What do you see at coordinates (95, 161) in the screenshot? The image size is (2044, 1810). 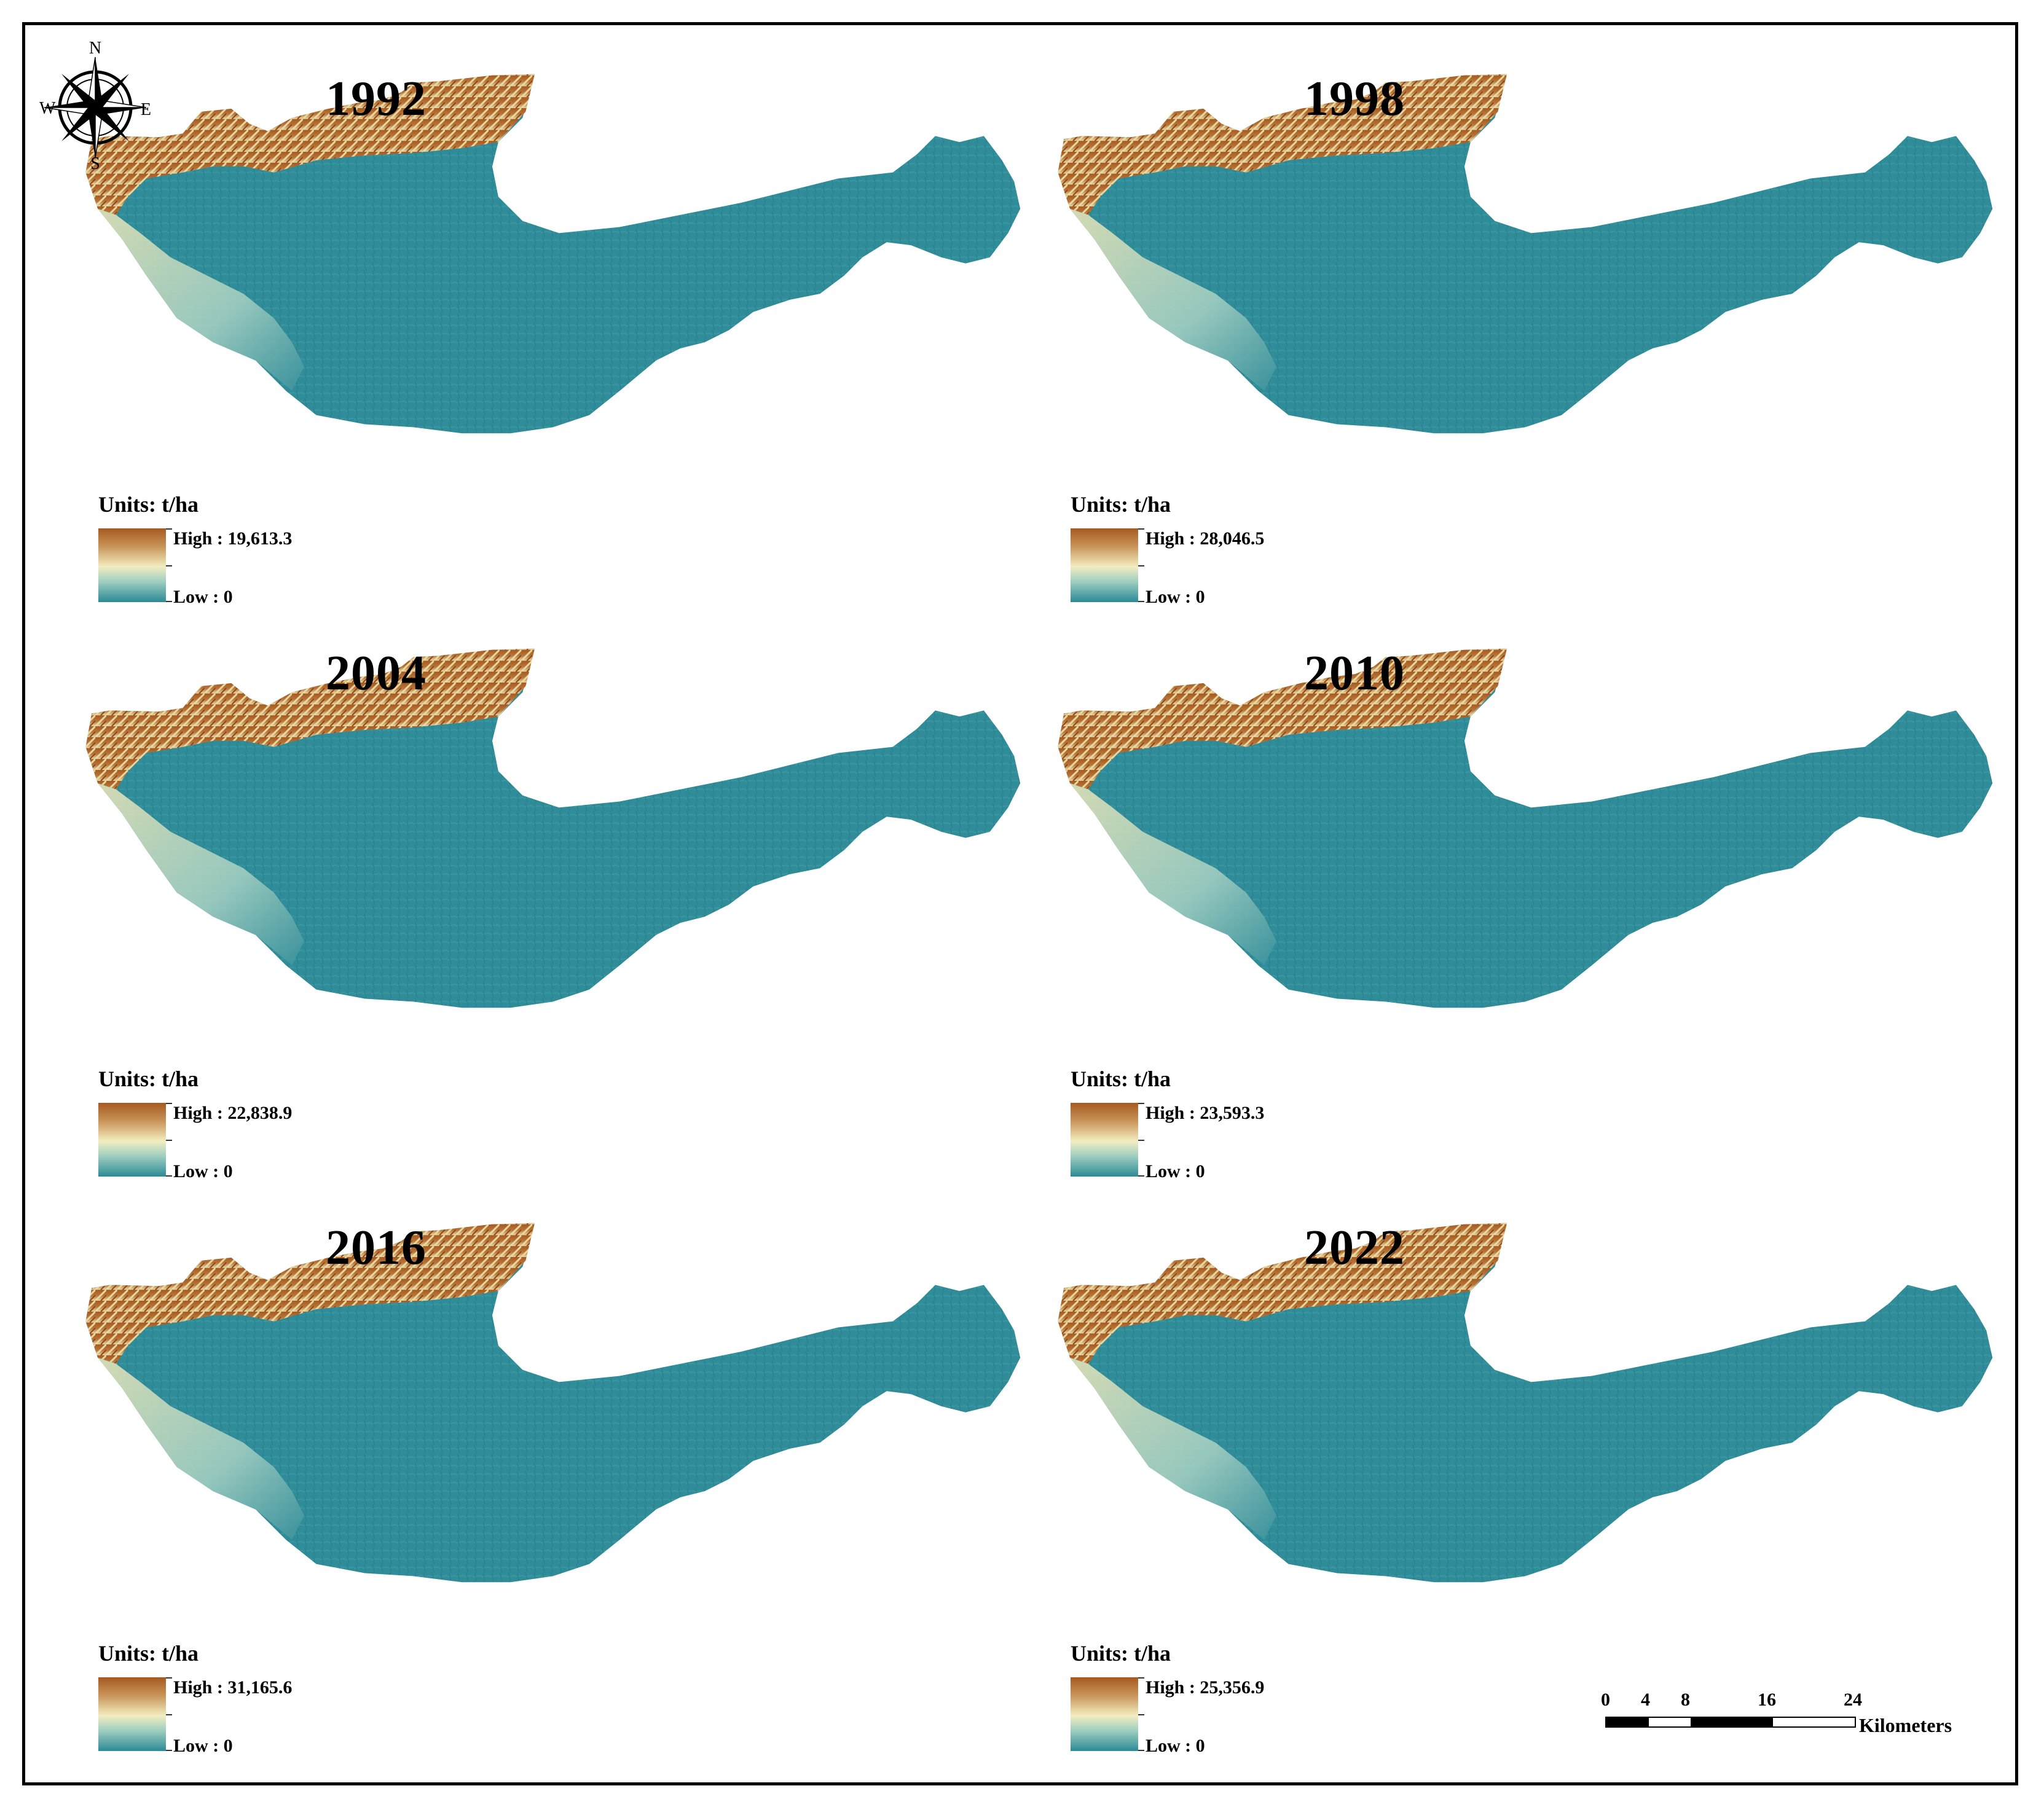 I see `compass-s: S` at bounding box center [95, 161].